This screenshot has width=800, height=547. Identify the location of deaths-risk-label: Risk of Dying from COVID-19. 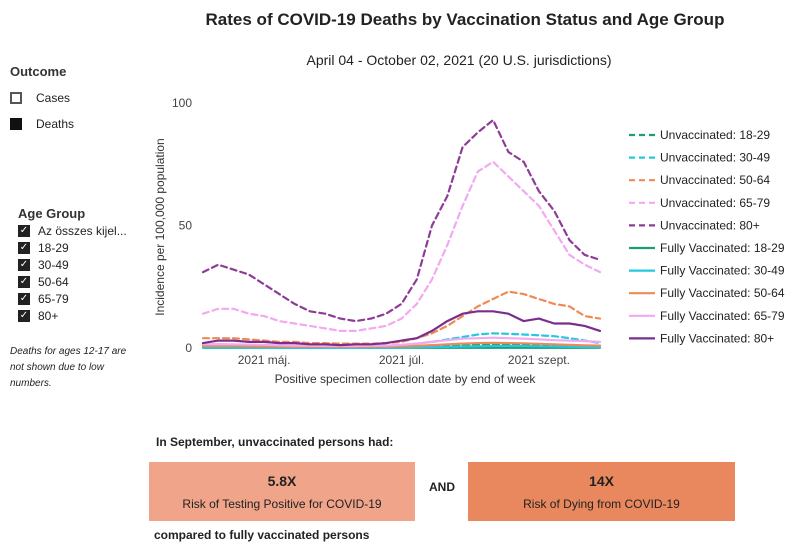
(601, 503).